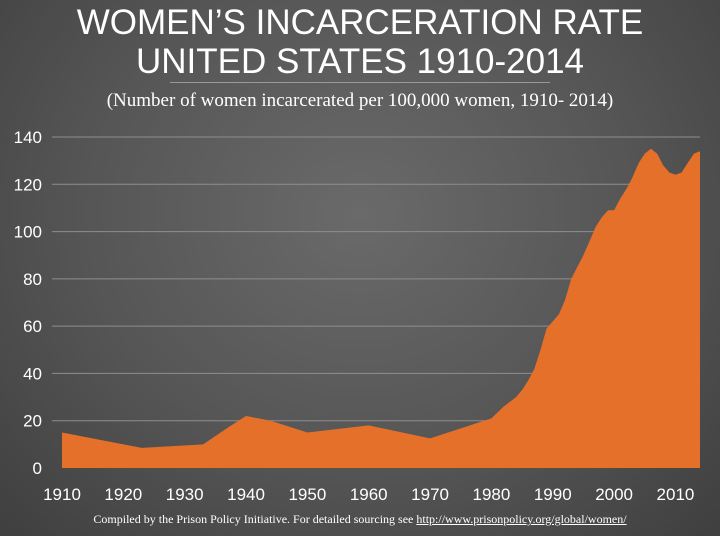 The width and height of the screenshot is (720, 536). What do you see at coordinates (676, 494) in the screenshot?
I see `x-tick-label: 2010` at bounding box center [676, 494].